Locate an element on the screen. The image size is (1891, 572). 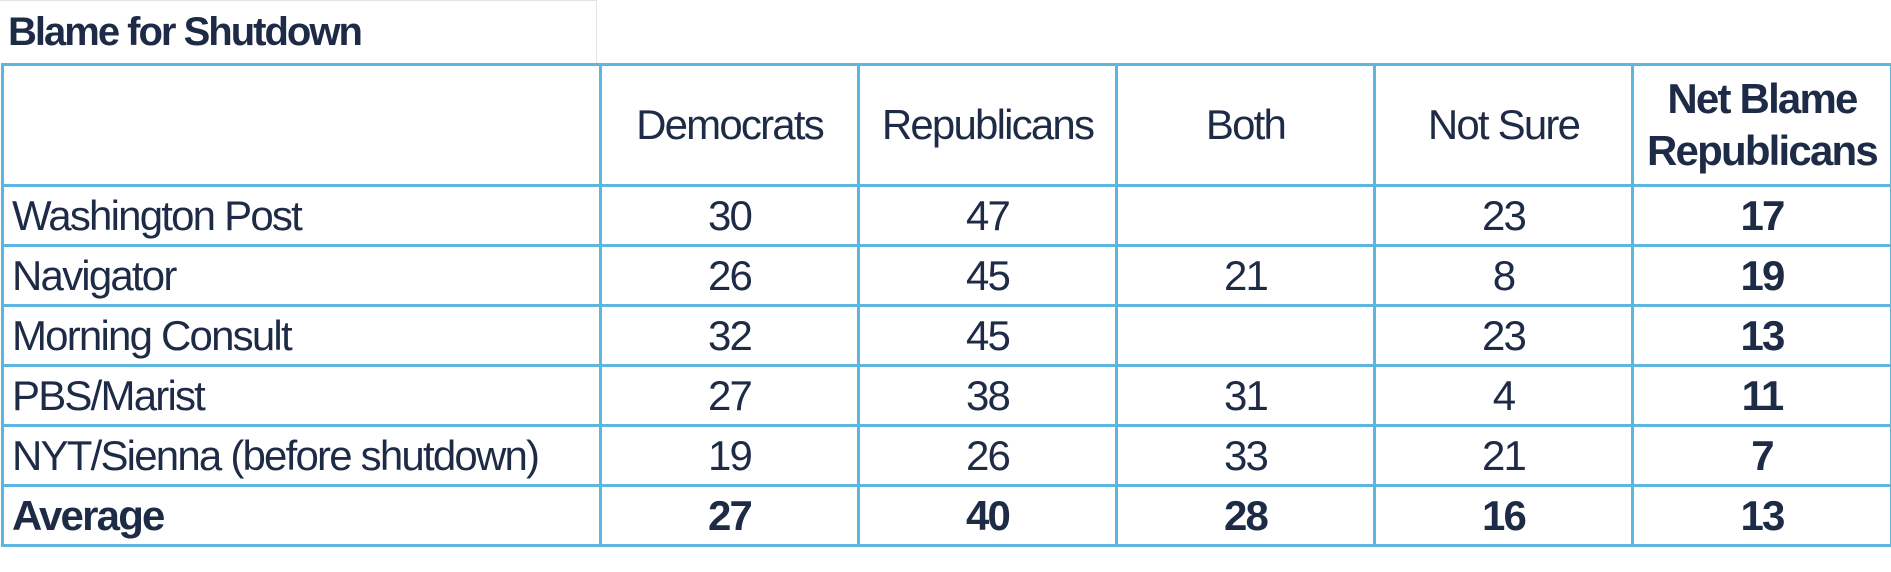
header-cell: Both is located at coordinates (1245, 125).